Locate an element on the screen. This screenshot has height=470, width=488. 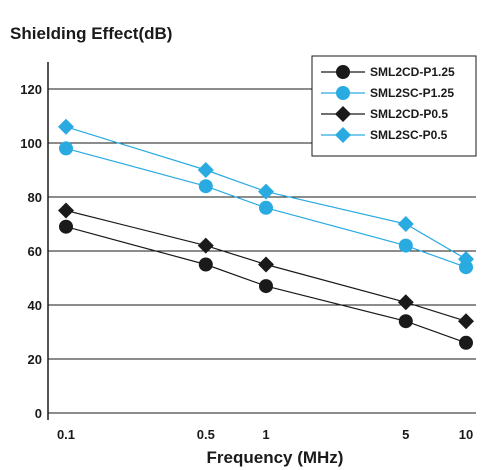
legend-item: SML2SC-P0.5 is located at coordinates (384, 135).